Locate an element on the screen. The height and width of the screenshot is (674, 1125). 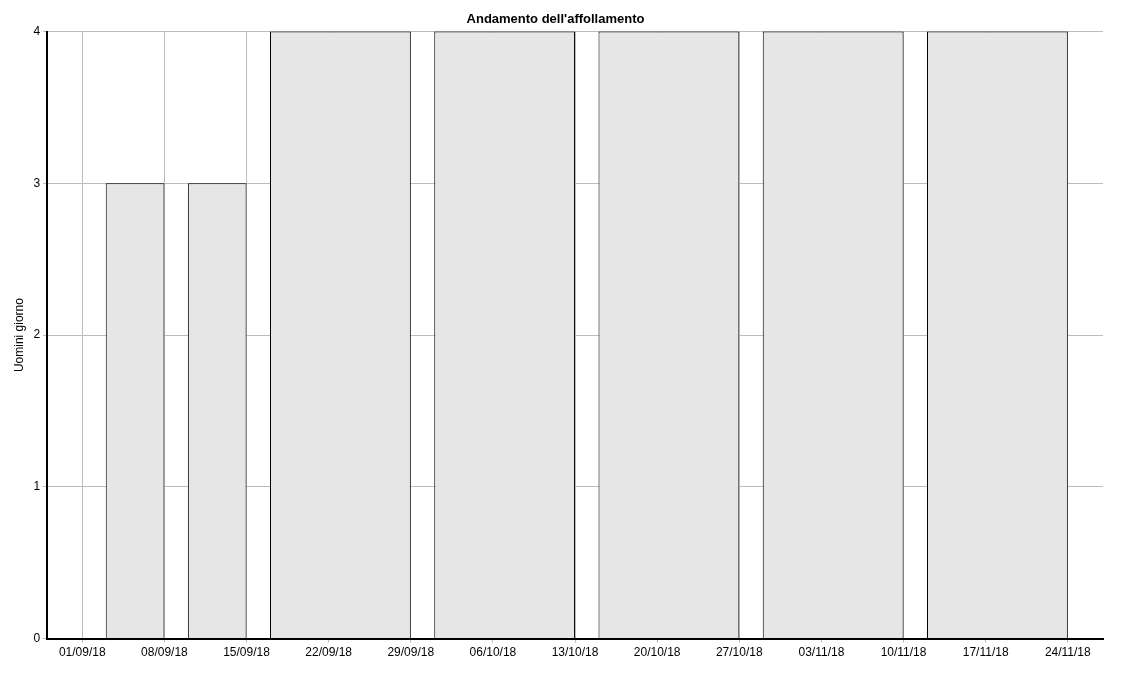
y-axis-title: Uomini giorno is located at coordinates (18, 335).